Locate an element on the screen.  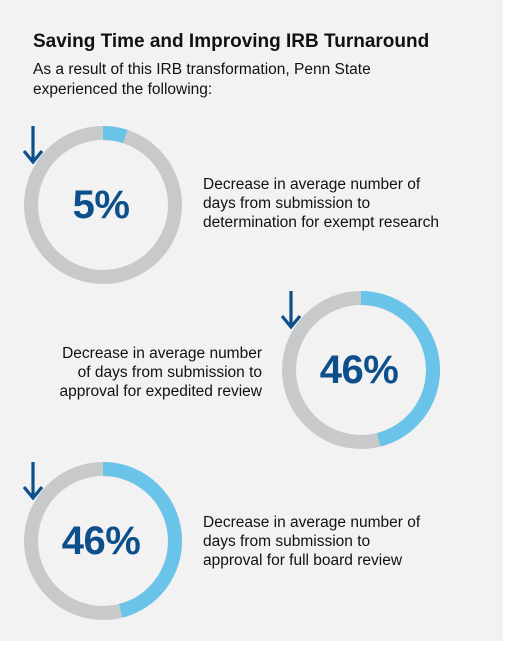
stat-ring-exempt: 5% is located at coordinates (103, 205).